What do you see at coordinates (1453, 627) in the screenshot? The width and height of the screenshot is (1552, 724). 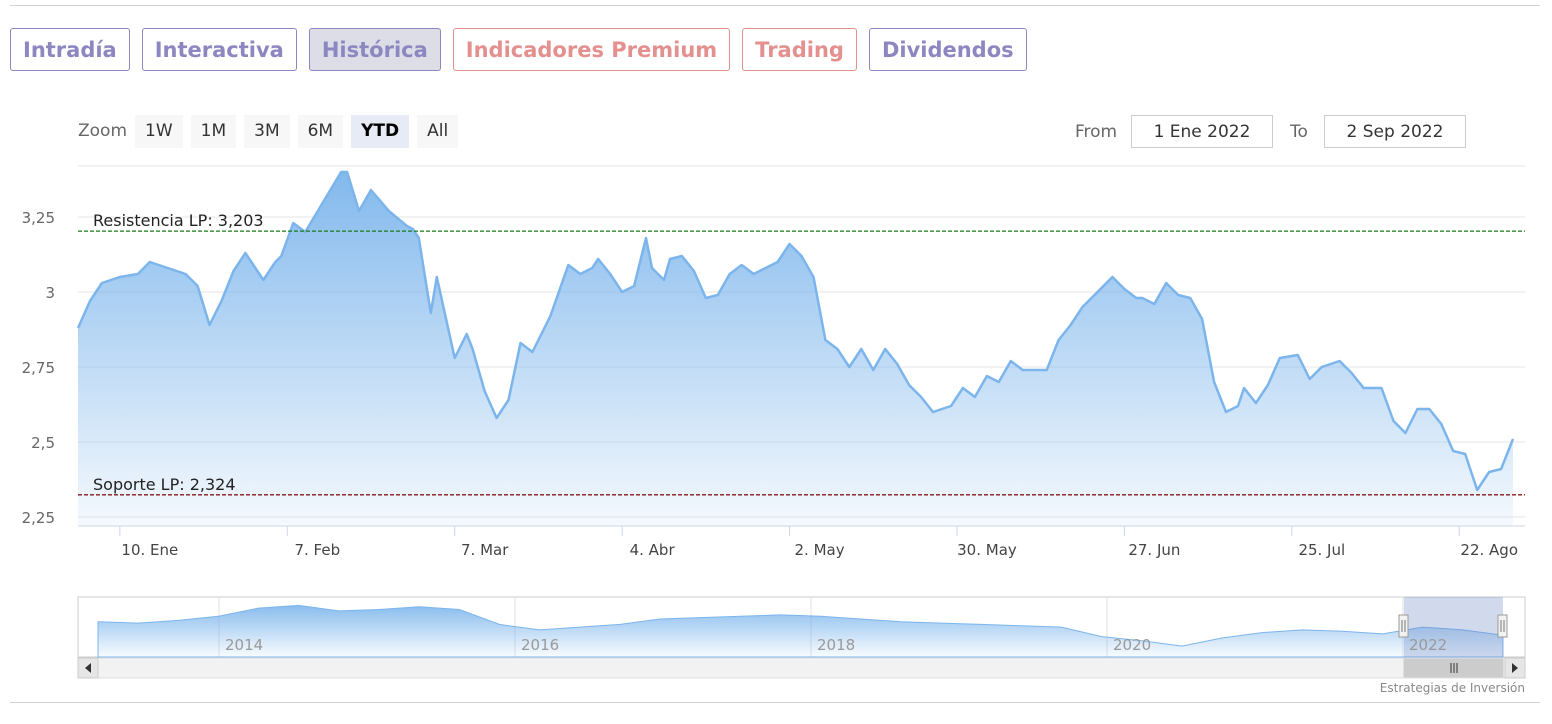 I see `navigator-selection` at bounding box center [1453, 627].